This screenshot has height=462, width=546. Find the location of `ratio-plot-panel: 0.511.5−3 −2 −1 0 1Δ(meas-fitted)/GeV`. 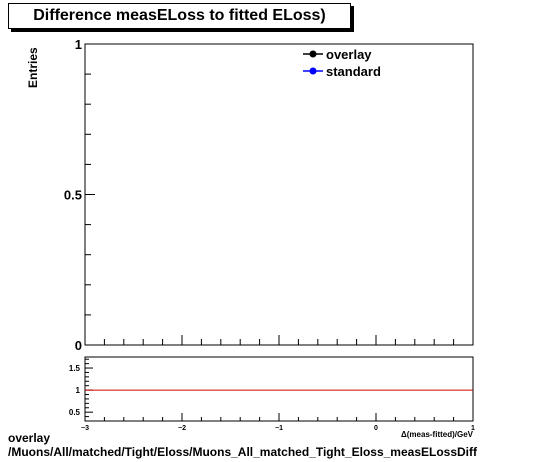

ratio-plot-panel: 0.511.5−3 −2 −1 0 1Δ(meas-fitted)/GeV is located at coordinates (272, 397).